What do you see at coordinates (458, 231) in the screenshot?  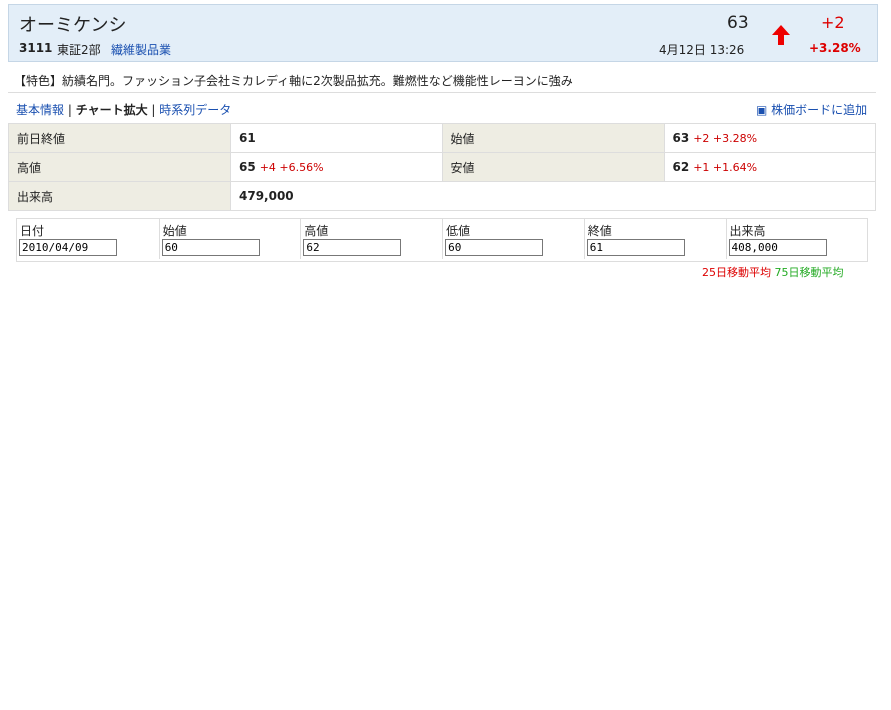 I see `field-label: 低値` at bounding box center [458, 231].